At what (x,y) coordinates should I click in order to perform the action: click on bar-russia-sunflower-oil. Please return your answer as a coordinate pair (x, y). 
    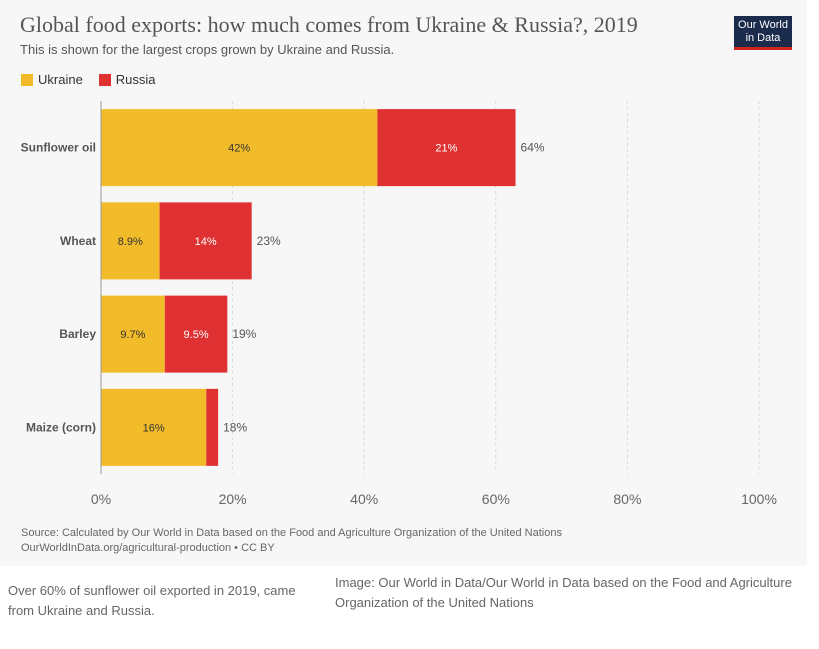
    Looking at the image, I should click on (446, 148).